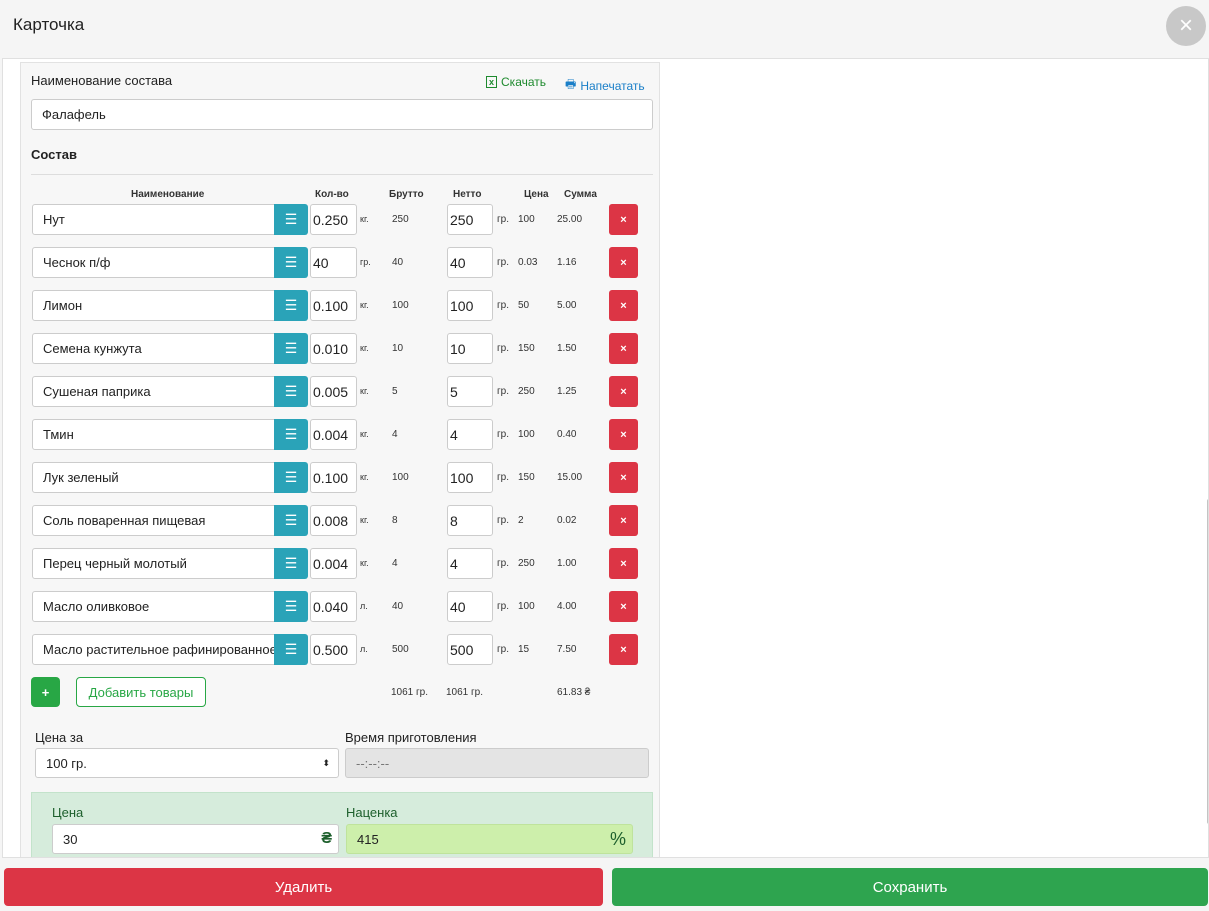 Image resolution: width=1209 pixels, height=911 pixels. I want to click on section-title: Состав, so click(54, 154).